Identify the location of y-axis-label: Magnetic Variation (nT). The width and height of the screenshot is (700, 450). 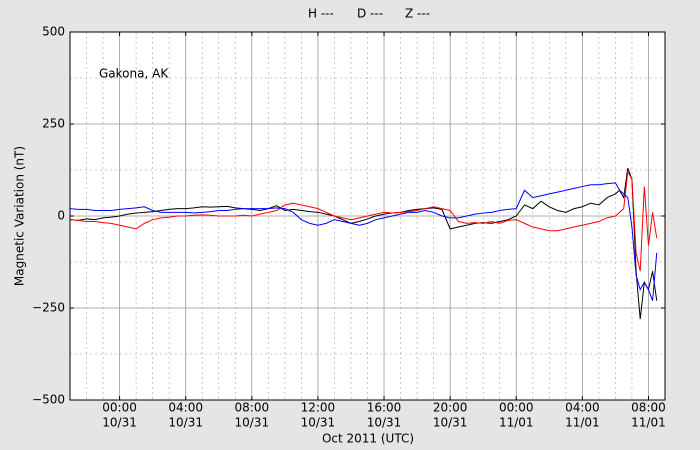
(20, 216).